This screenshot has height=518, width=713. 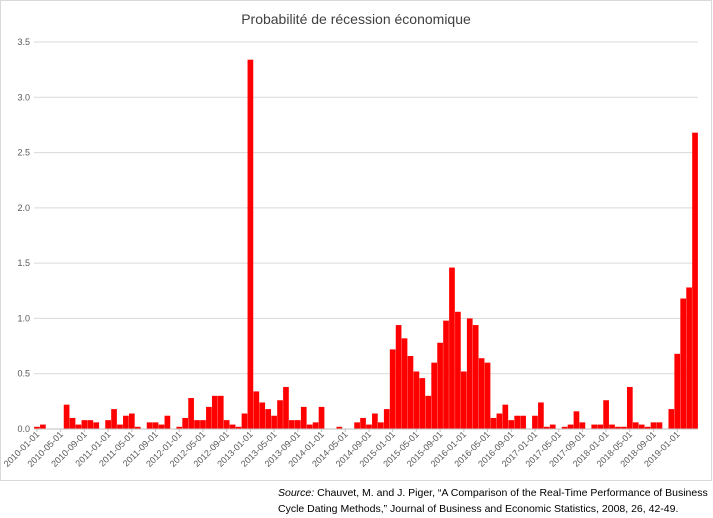 What do you see at coordinates (23, 429) in the screenshot?
I see `y-tick-label: 0.0` at bounding box center [23, 429].